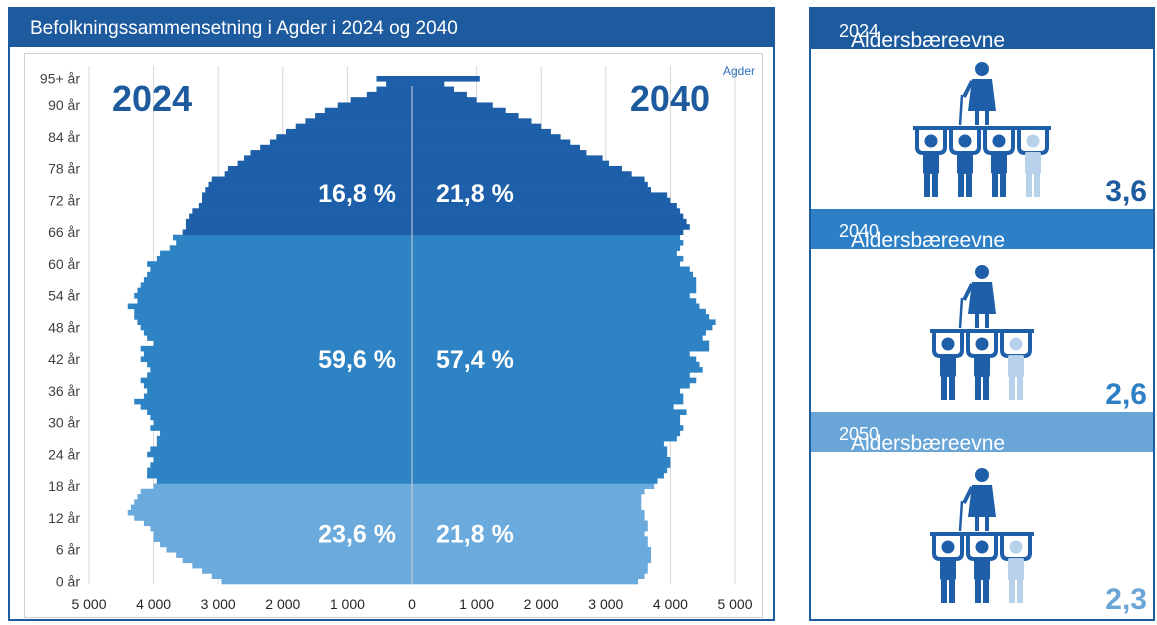  What do you see at coordinates (68, 550) in the screenshot?
I see `y-tick-label: 6 år` at bounding box center [68, 550].